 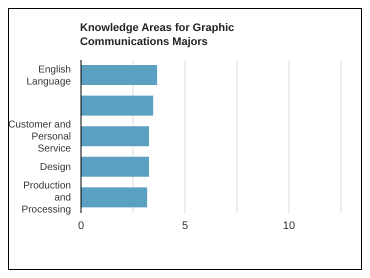 I want to click on chart-title: Knowledge Areas for Graphic Communications Majors, so click(x=158, y=35).